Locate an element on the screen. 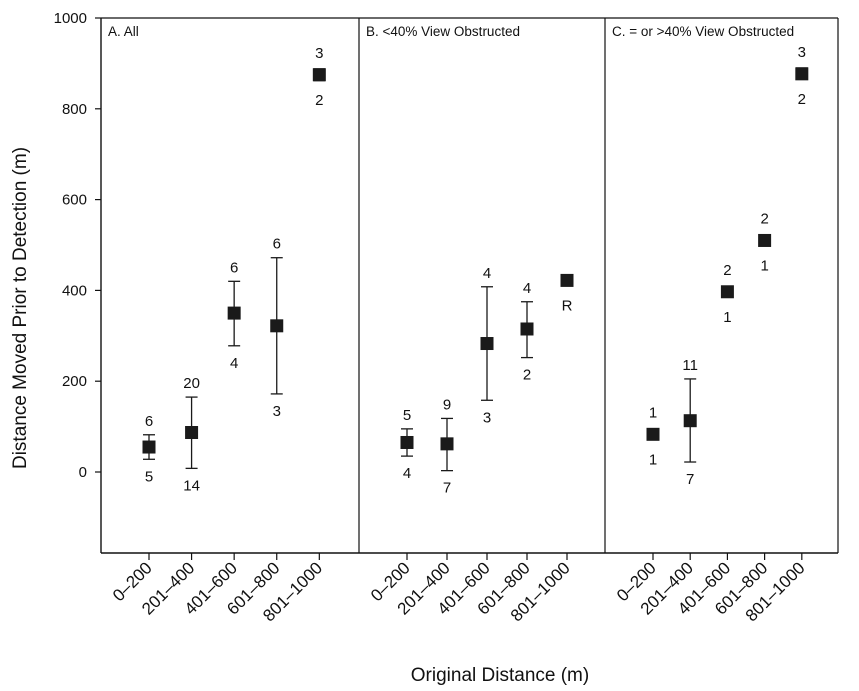  y-tick-label-200: 200 is located at coordinates (74, 381).